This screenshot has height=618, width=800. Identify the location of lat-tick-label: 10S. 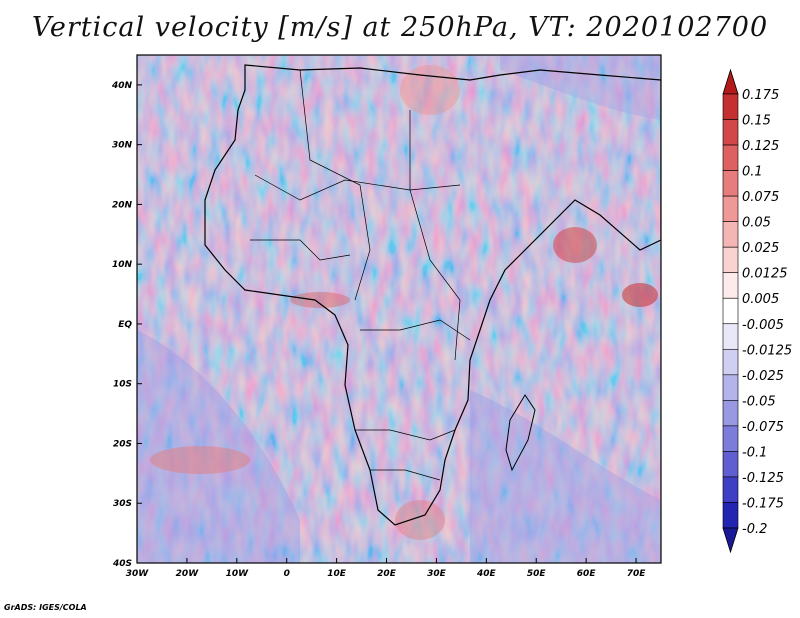
(122, 385).